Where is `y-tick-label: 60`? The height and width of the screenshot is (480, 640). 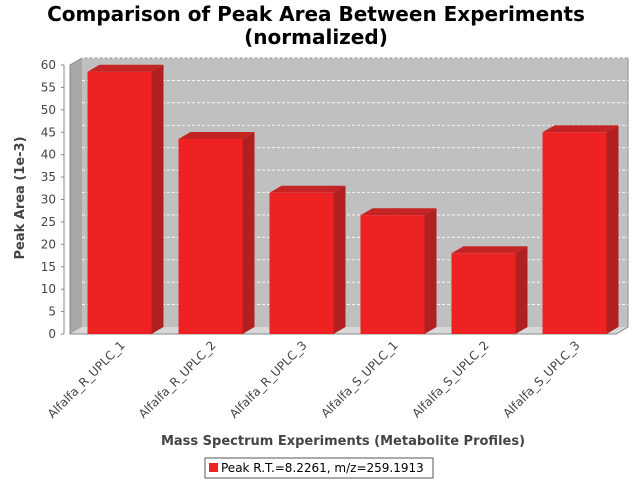
y-tick-label: 60 is located at coordinates (48, 65).